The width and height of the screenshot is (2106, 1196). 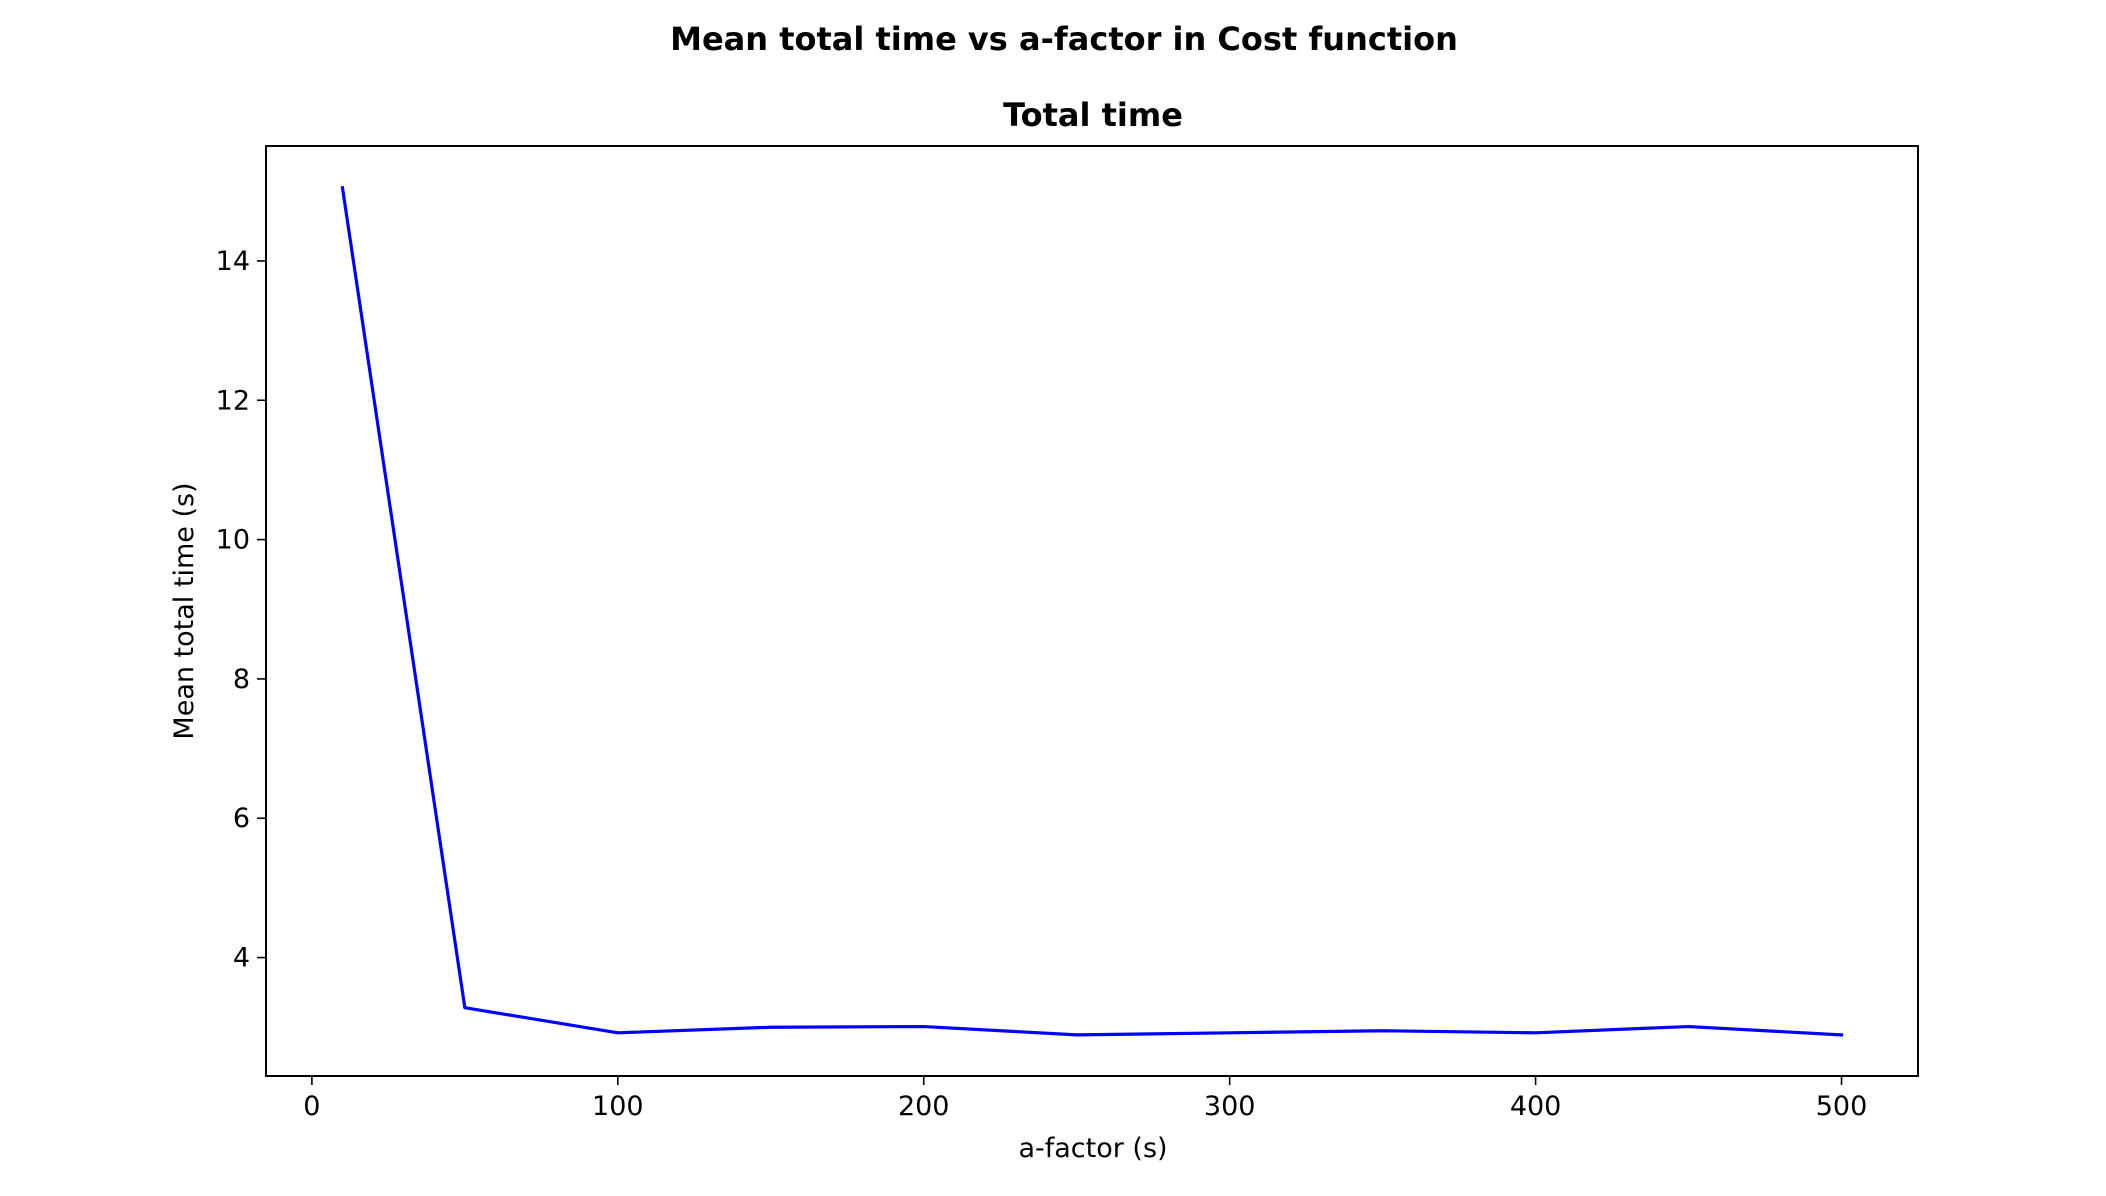 I want to click on y-tick-label: 6, so click(x=241, y=818).